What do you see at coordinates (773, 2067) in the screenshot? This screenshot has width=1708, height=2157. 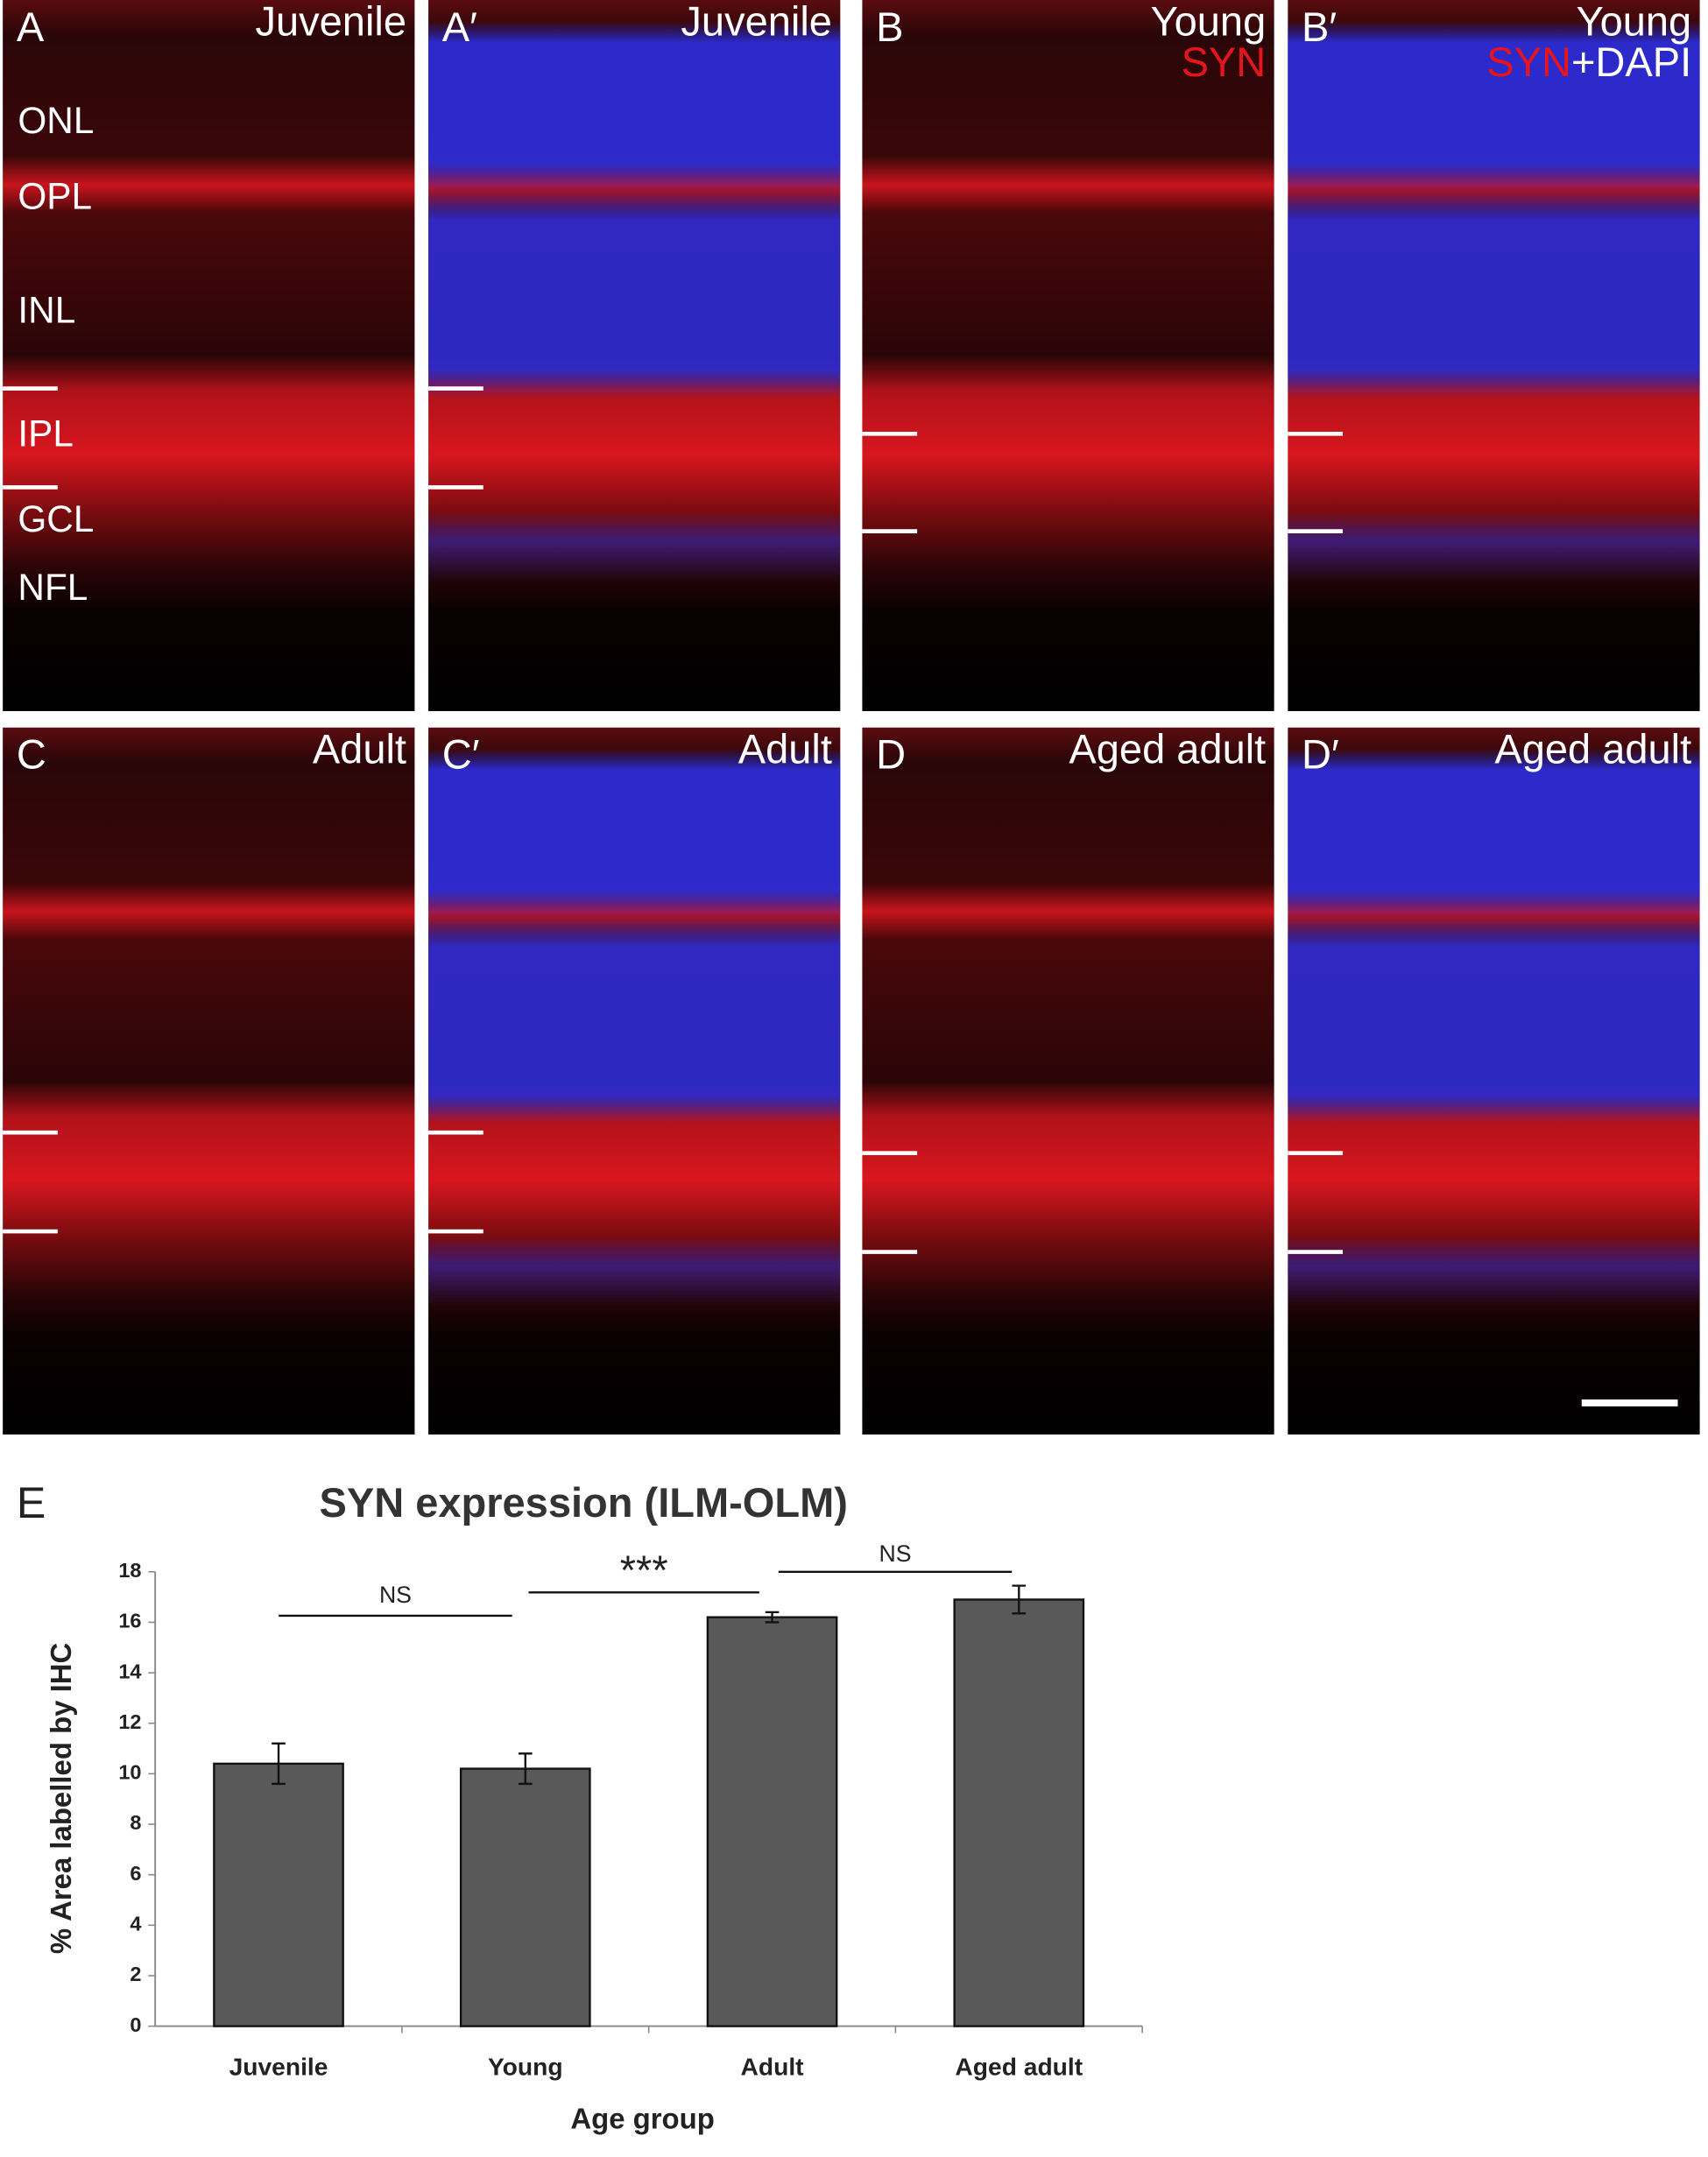 I see `x-tick-label: Adult` at bounding box center [773, 2067].